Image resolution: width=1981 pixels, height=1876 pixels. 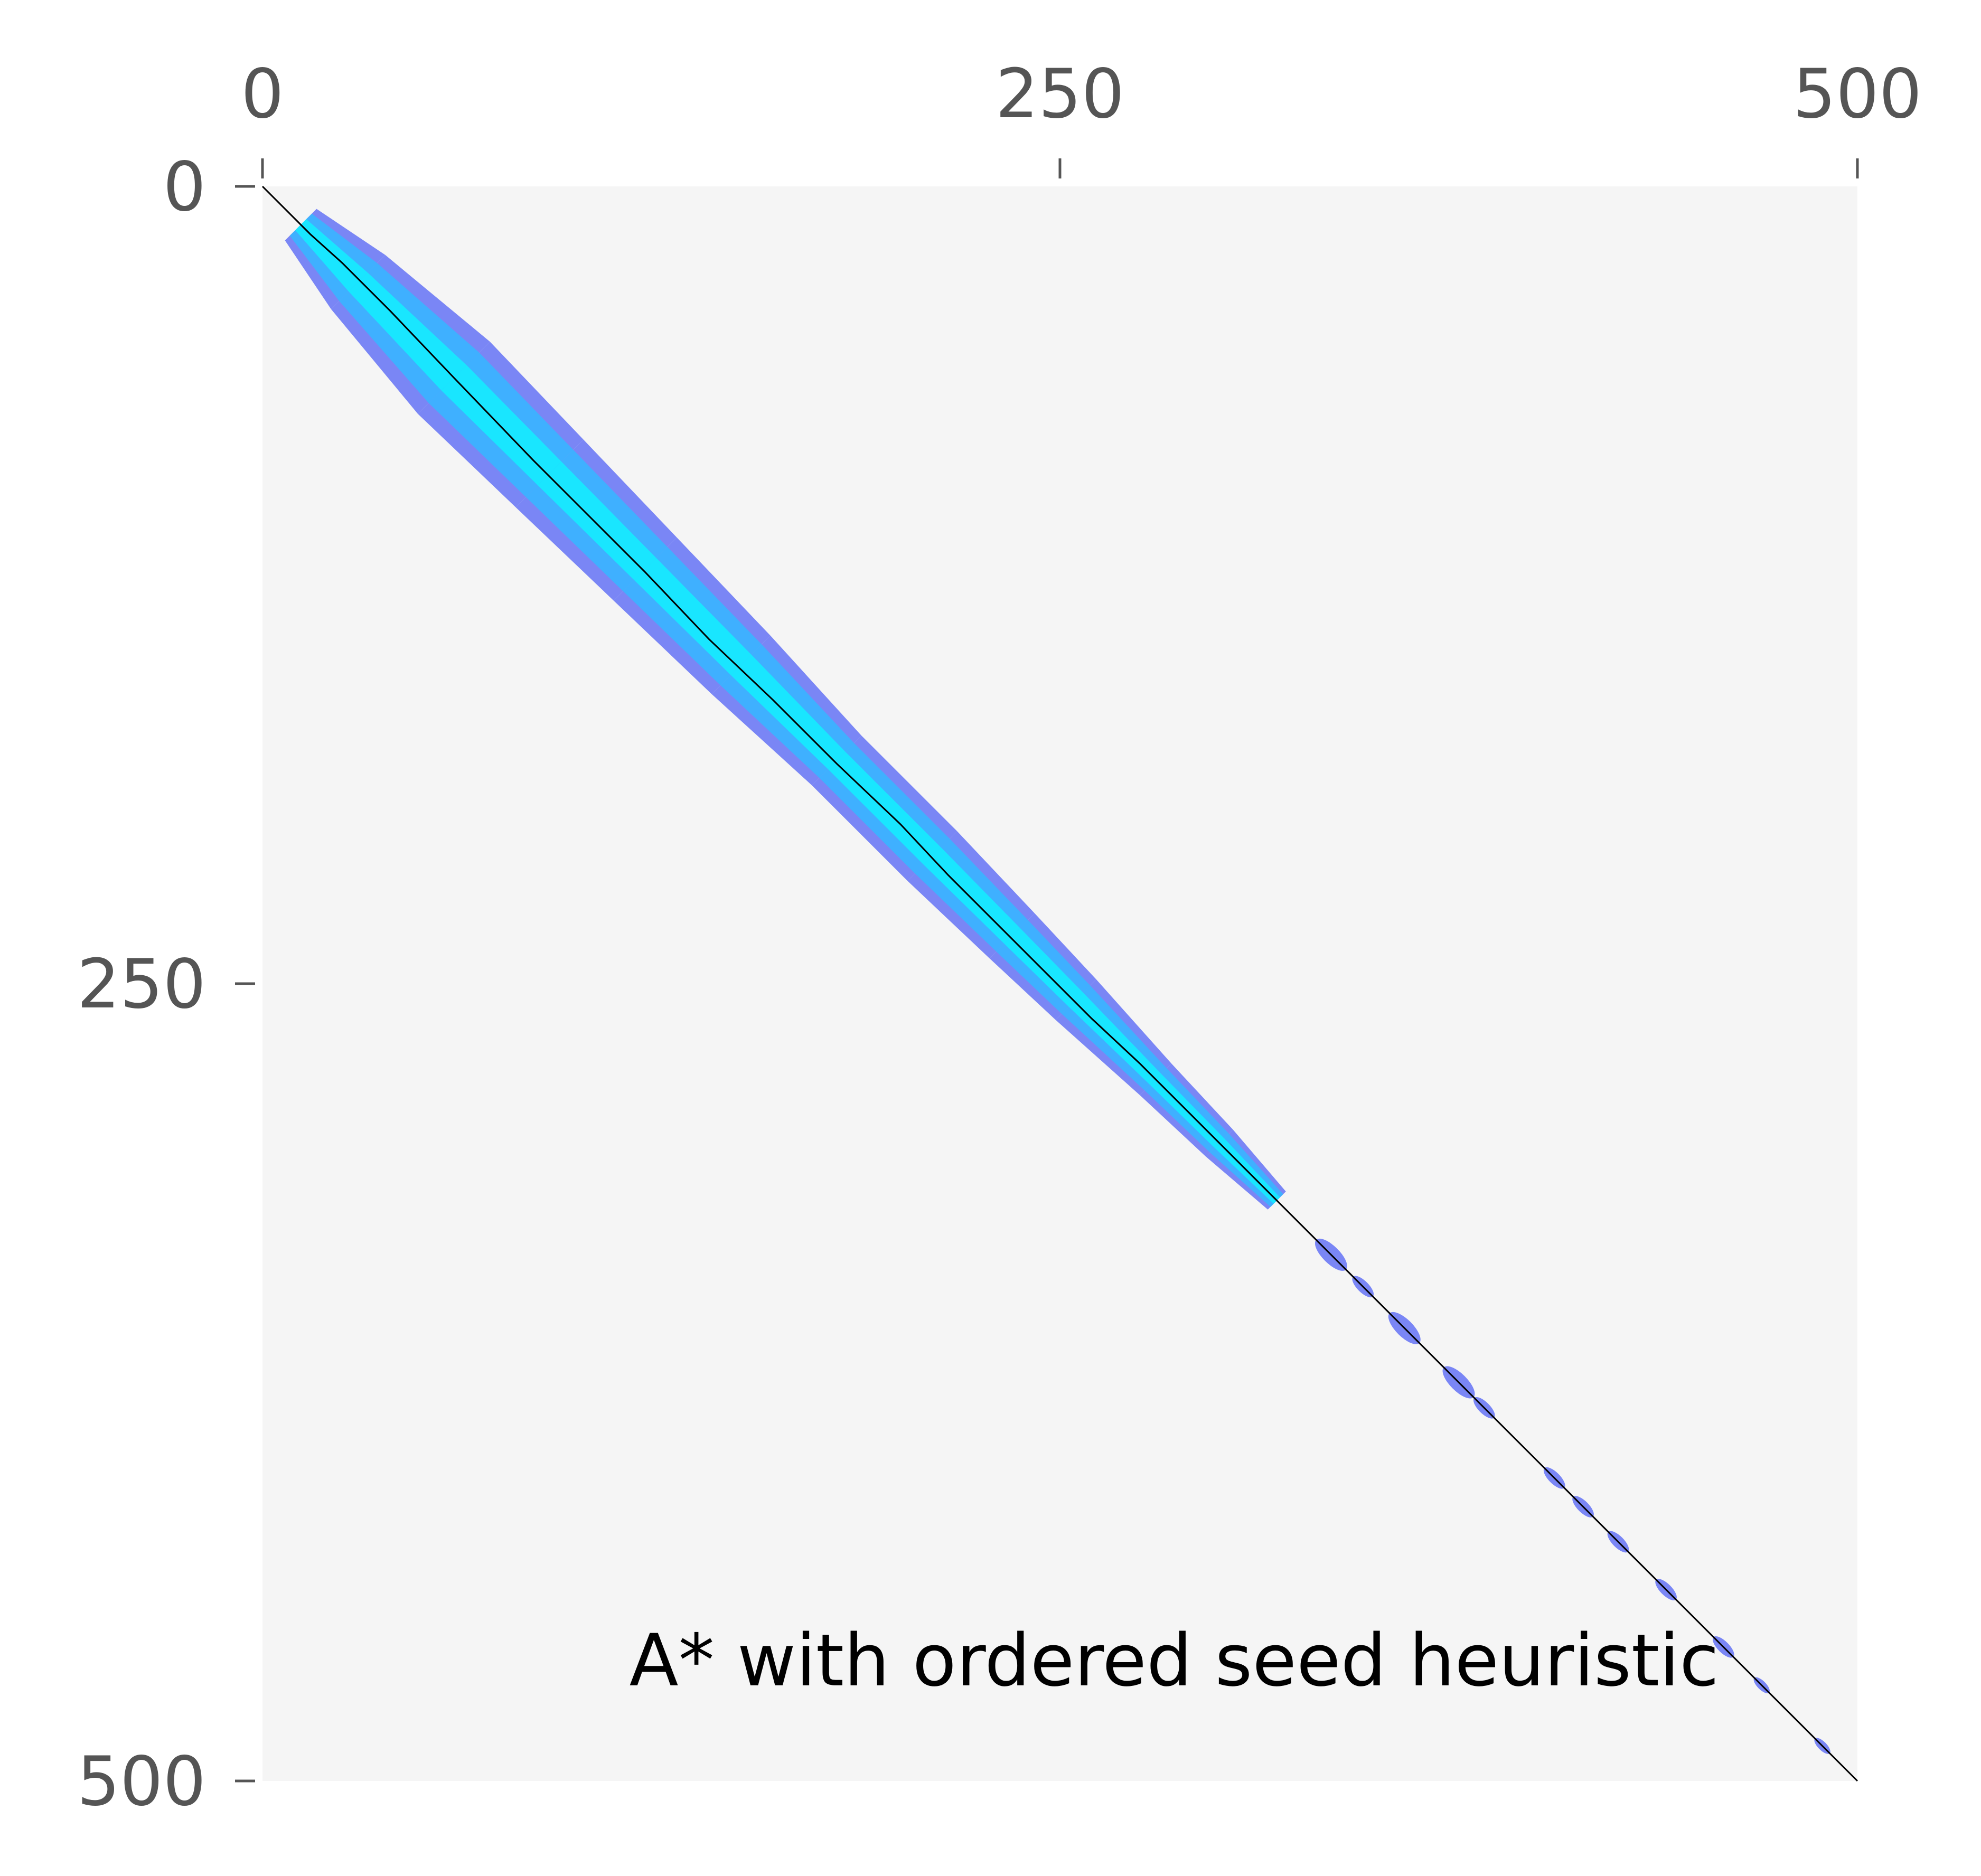 What do you see at coordinates (184, 187) in the screenshot?
I see `y-tick-label: 0` at bounding box center [184, 187].